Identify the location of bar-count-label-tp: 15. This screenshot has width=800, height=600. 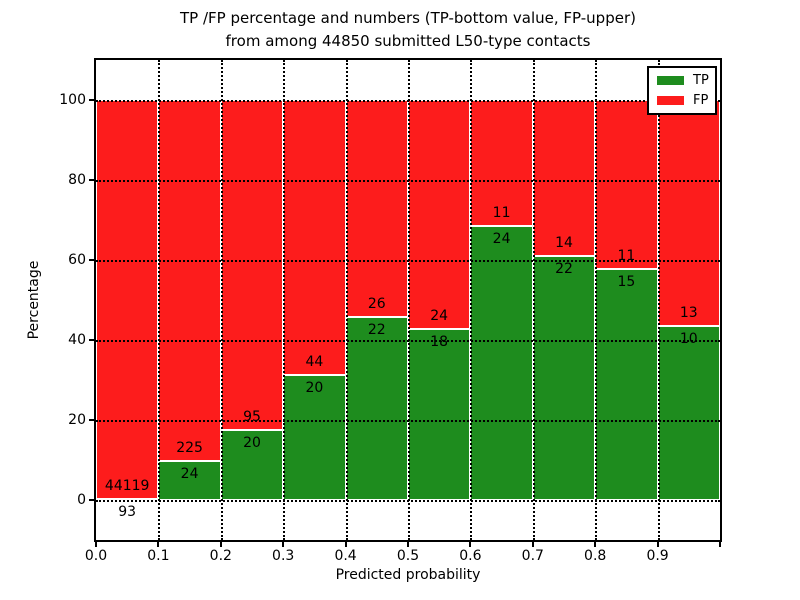
(626, 282).